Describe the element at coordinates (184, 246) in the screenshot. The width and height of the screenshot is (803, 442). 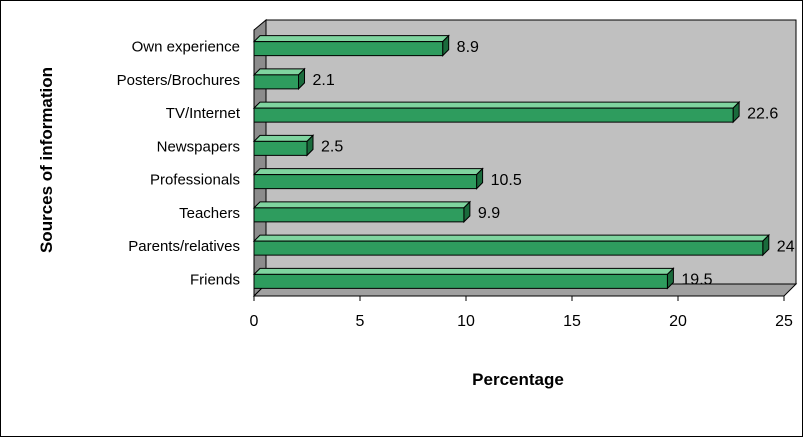
I see `category-label: Parents/relatives` at that location.